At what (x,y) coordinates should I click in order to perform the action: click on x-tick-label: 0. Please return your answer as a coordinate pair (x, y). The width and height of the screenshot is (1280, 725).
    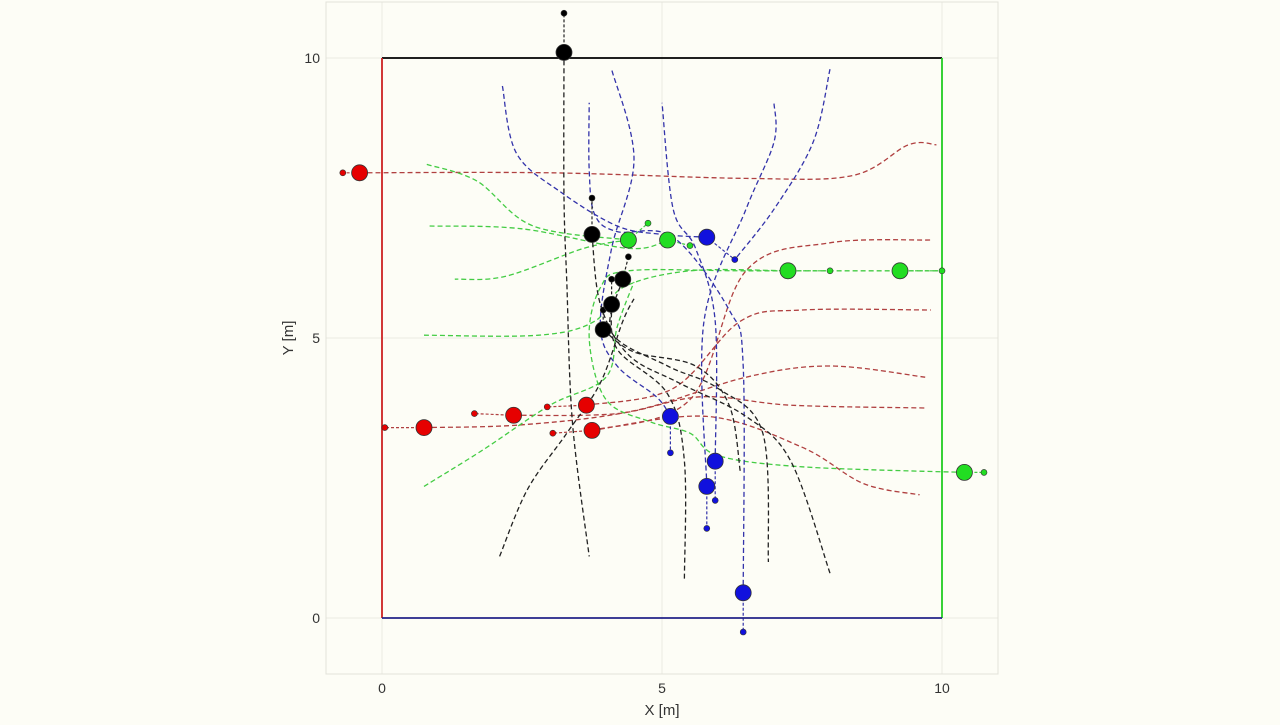
    Looking at the image, I should click on (382, 688).